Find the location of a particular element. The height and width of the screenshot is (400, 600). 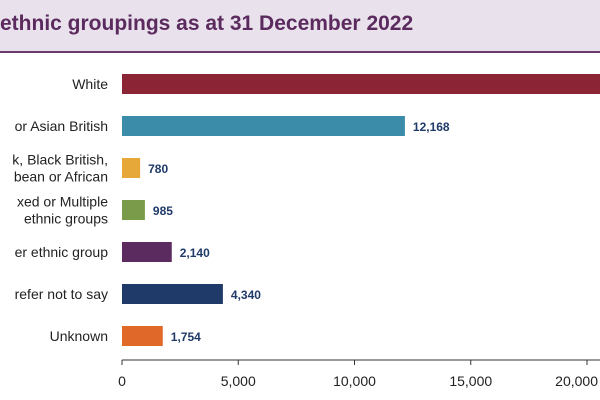

value-label-6: 1,754 is located at coordinates (186, 337).